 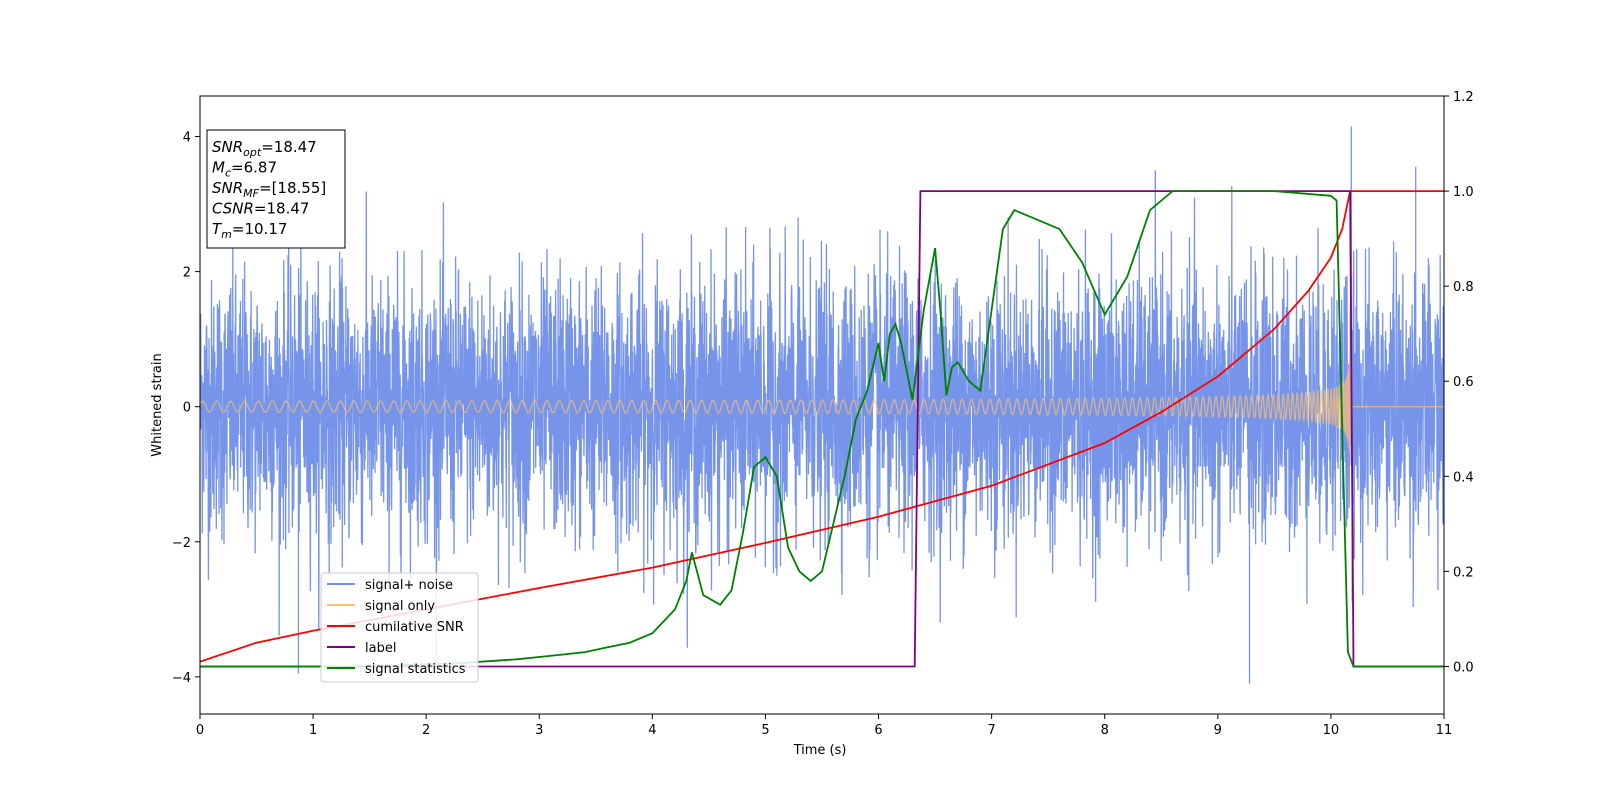 I want to click on y-axis-right: 0.0 0.2 0.4 0.6 0.8 1.0 1.2, so click(x=1459, y=382).